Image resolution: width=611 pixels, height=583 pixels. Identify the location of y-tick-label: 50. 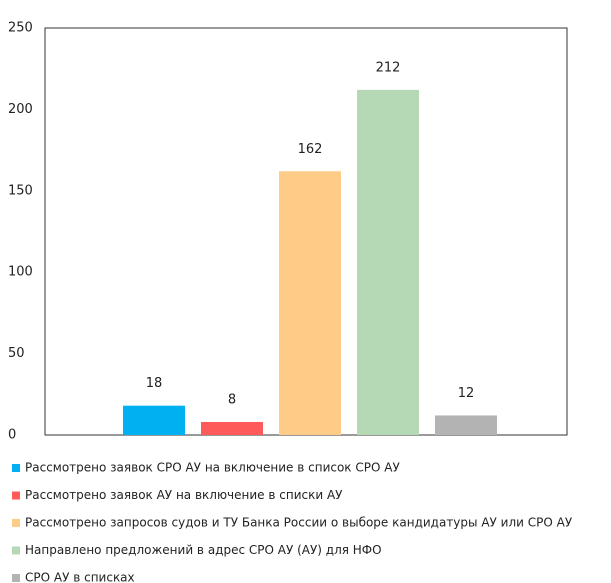
(16, 353).